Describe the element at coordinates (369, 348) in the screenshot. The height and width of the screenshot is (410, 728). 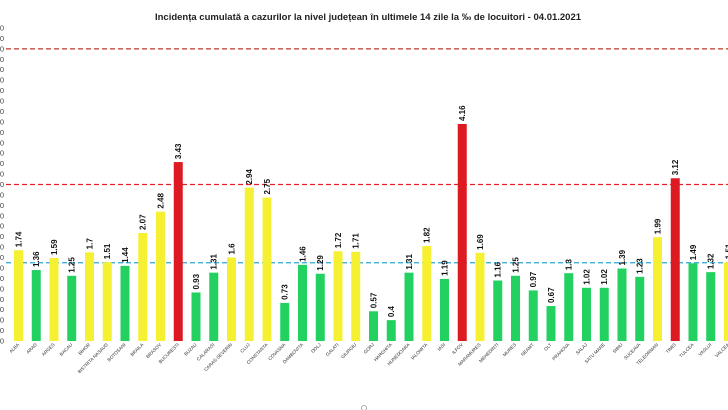
I see `x-tick-label: GORJ` at that location.